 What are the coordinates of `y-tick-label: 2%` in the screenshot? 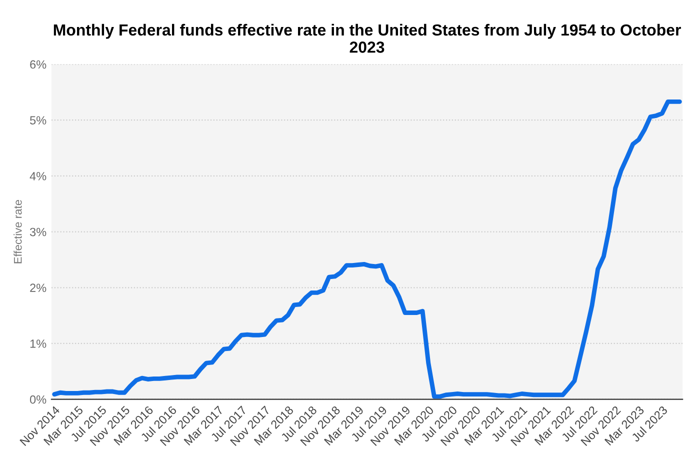 It's located at (38, 288).